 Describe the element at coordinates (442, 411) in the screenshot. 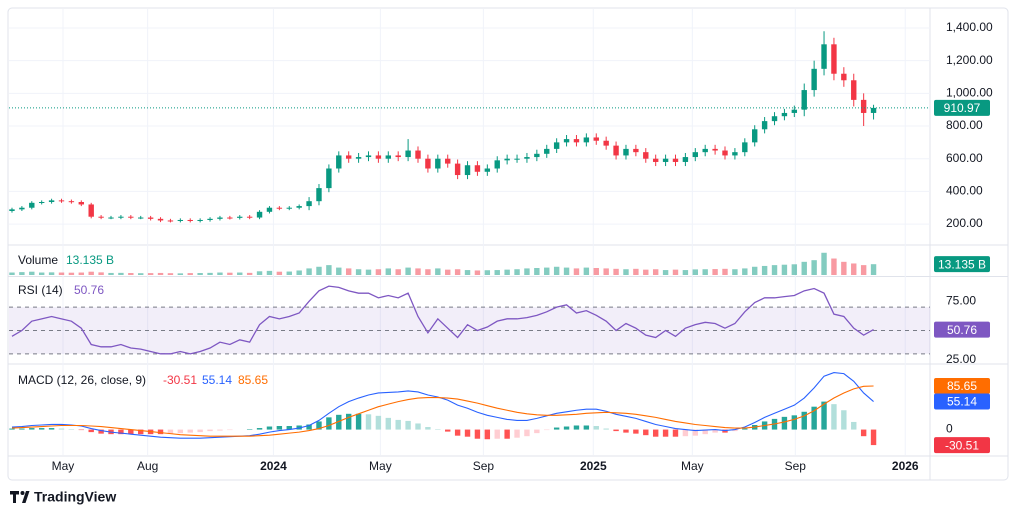

I see `signal-line` at that location.